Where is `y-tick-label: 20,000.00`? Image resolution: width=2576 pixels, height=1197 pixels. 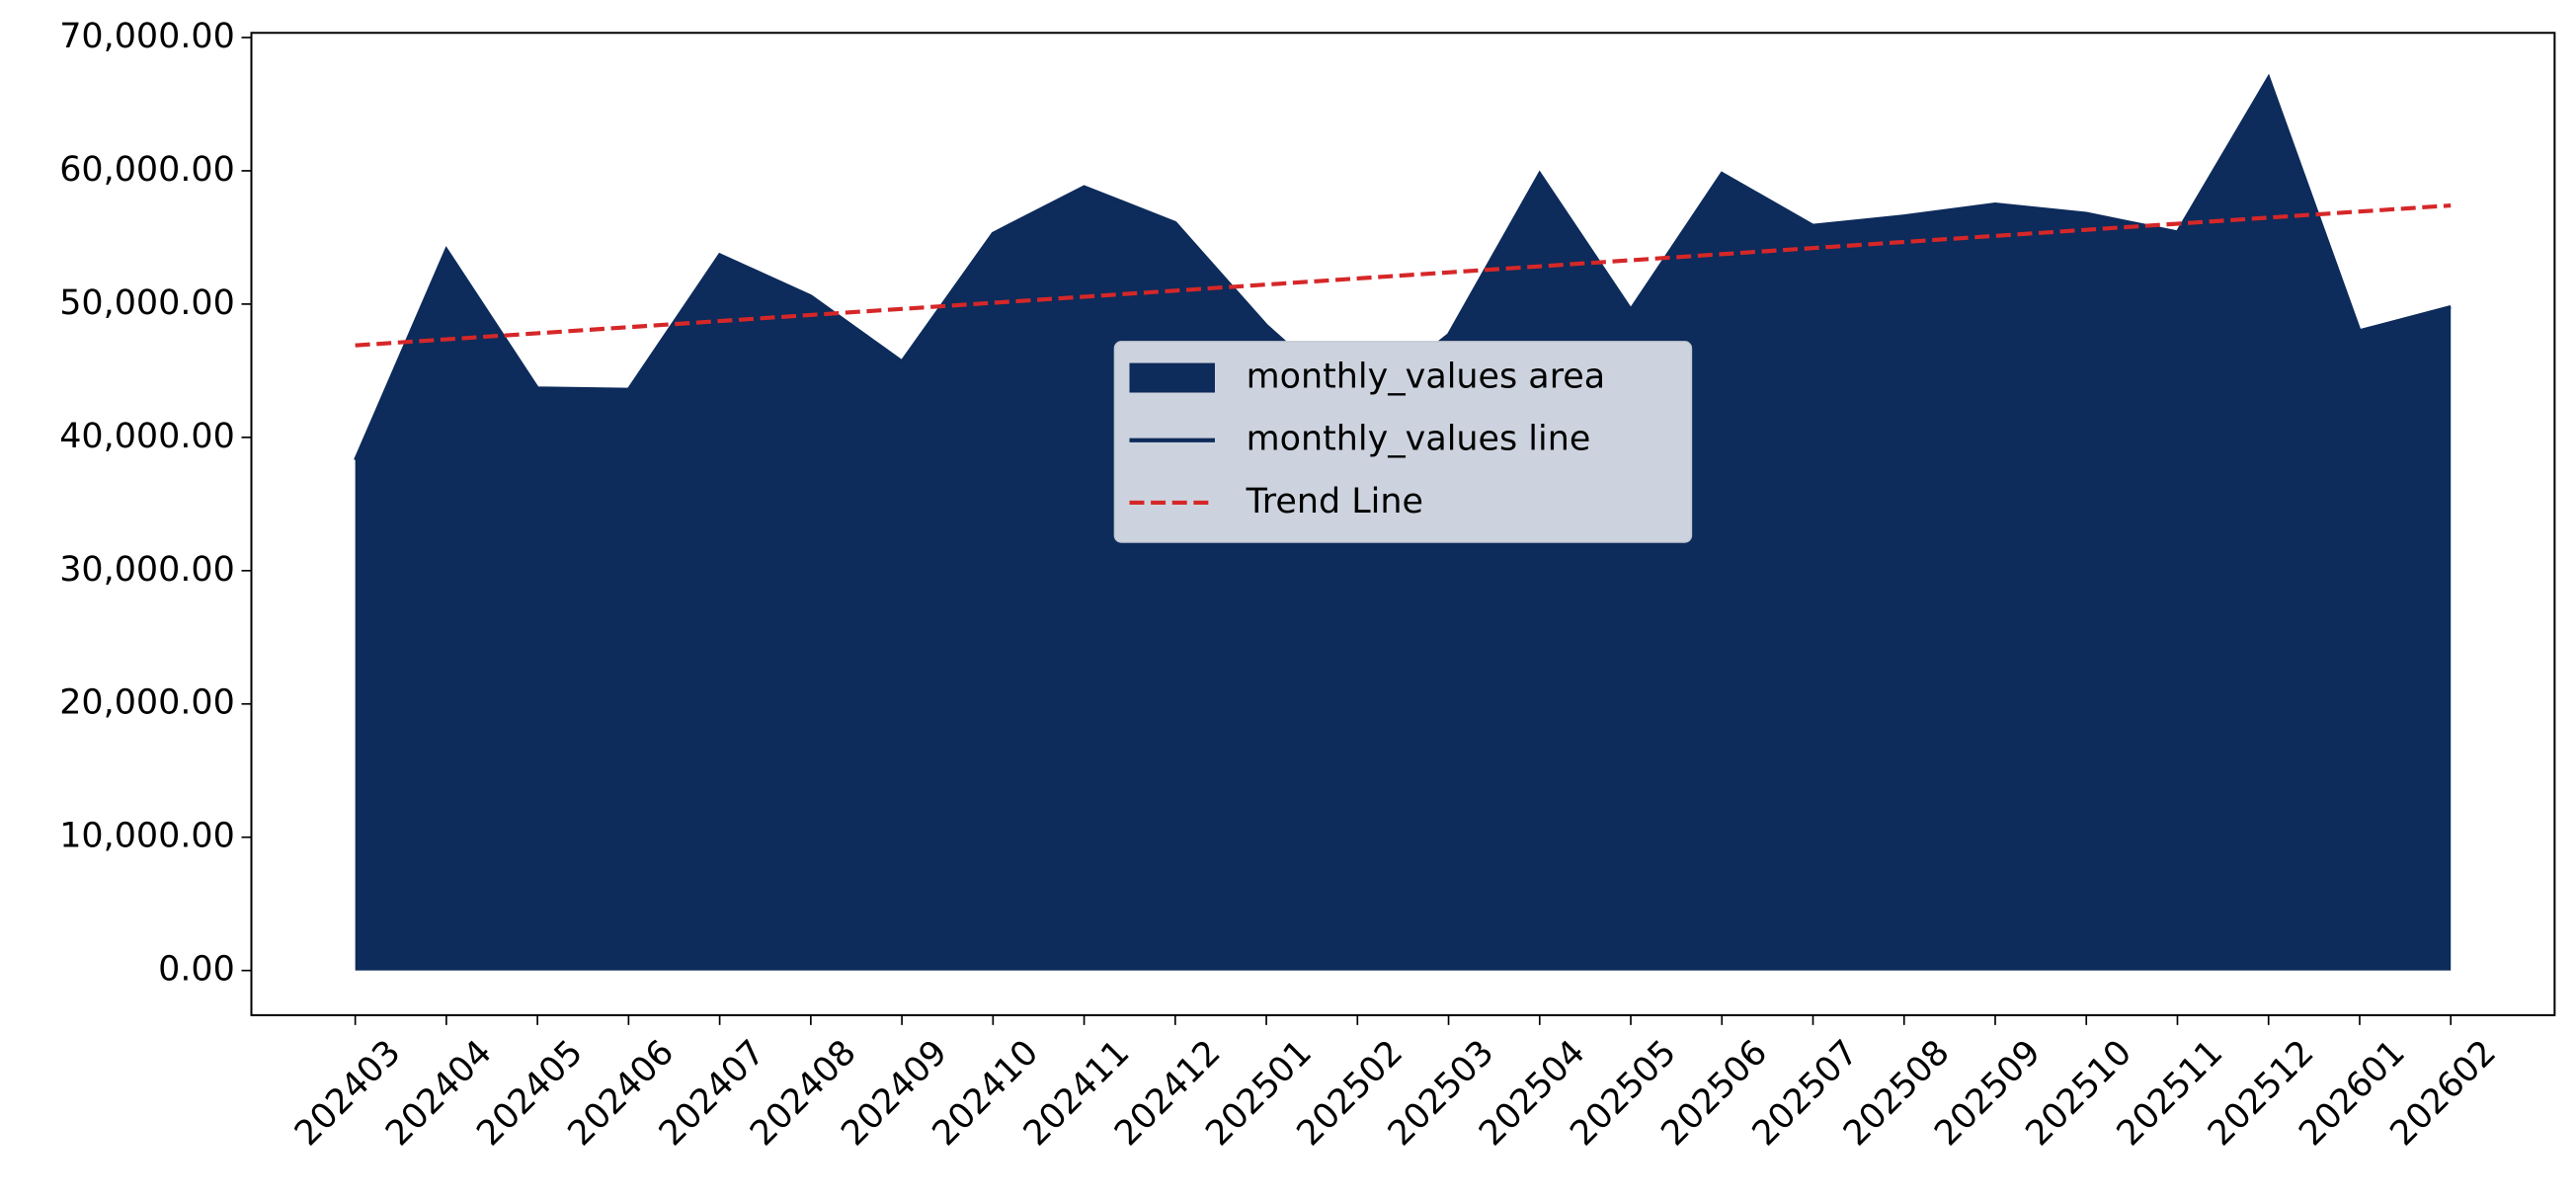 y-tick-label: 20,000.00 is located at coordinates (147, 703).